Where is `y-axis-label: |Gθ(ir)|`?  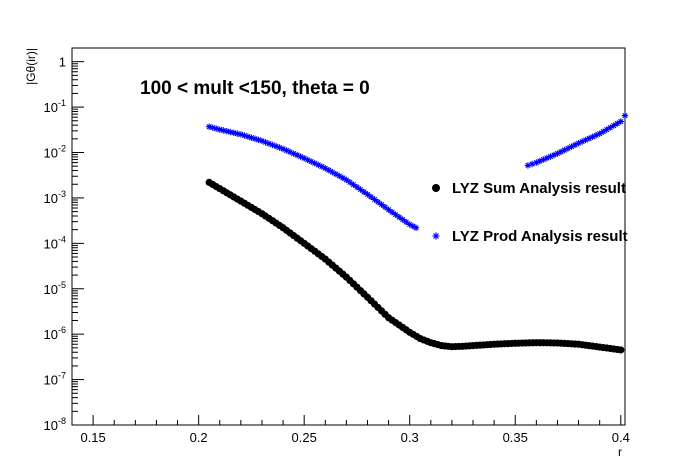
y-axis-label: |Gθ(ir)| is located at coordinates (31, 66).